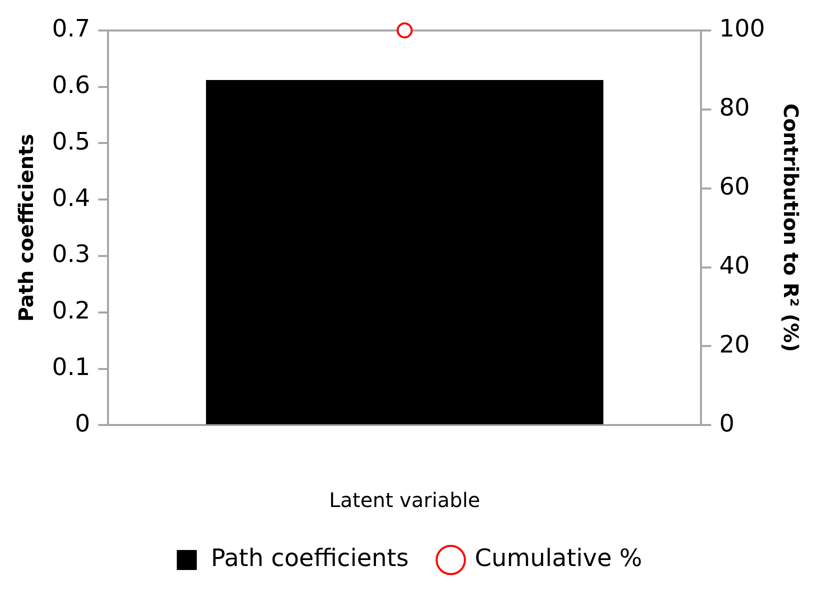 Image resolution: width=819 pixels, height=590 pixels. What do you see at coordinates (71, 254) in the screenshot?
I see `y-tick-label: 0.3` at bounding box center [71, 254].